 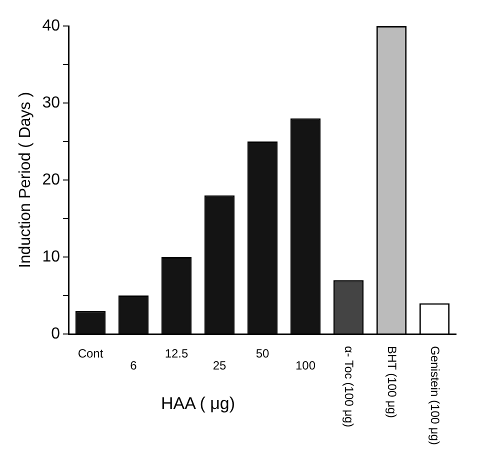 What do you see at coordinates (392, 382) in the screenshot?
I see `x-tick-label: BHT (100 μg)` at bounding box center [392, 382].